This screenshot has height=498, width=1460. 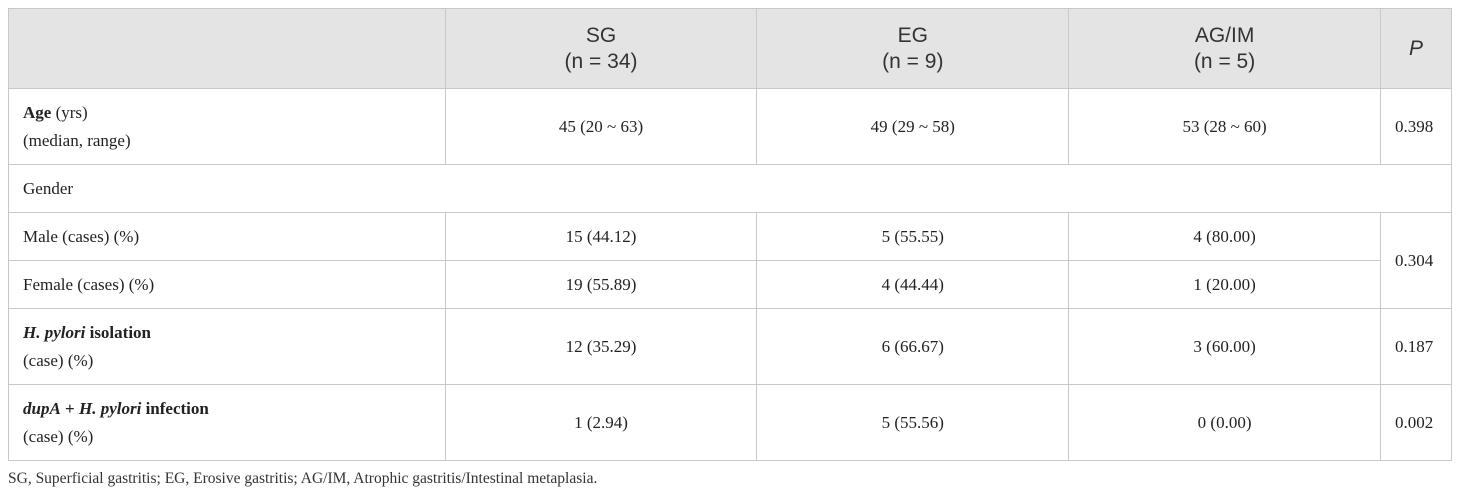 What do you see at coordinates (1224, 422) in the screenshot?
I see `cell: 0 (0.00)` at bounding box center [1224, 422].